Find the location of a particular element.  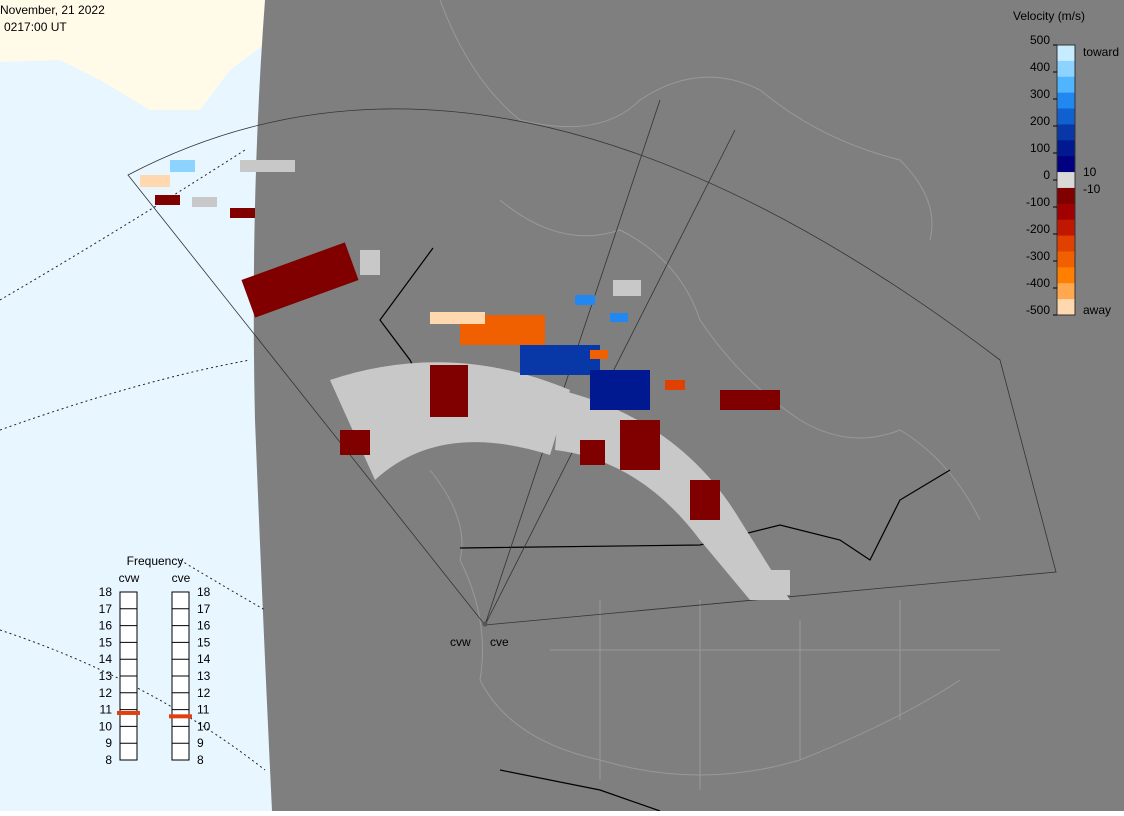

frequency-title: Frequency is located at coordinates (155, 561).